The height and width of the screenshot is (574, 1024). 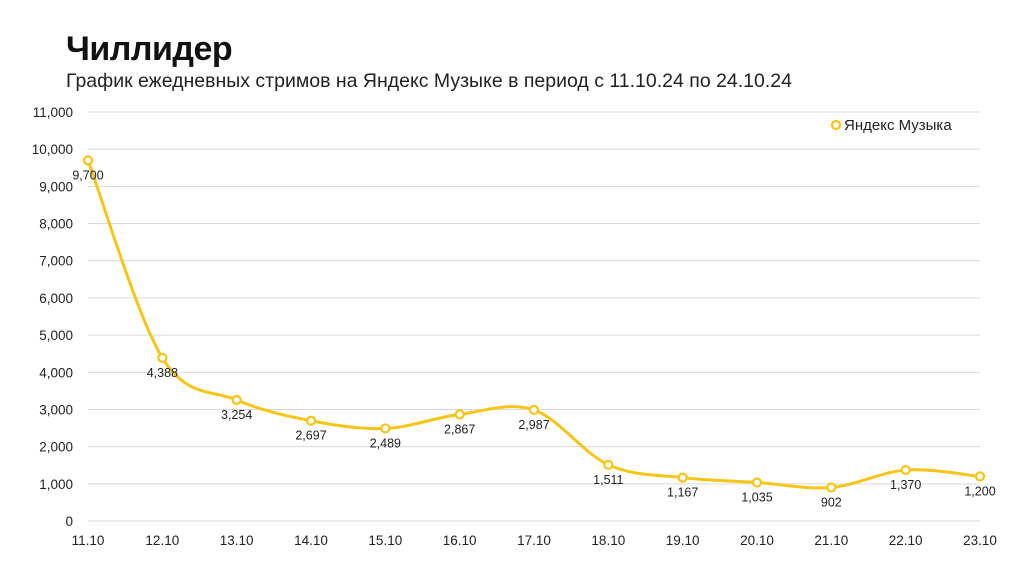 What do you see at coordinates (53, 112) in the screenshot?
I see `y-tick-label: 11,000` at bounding box center [53, 112].